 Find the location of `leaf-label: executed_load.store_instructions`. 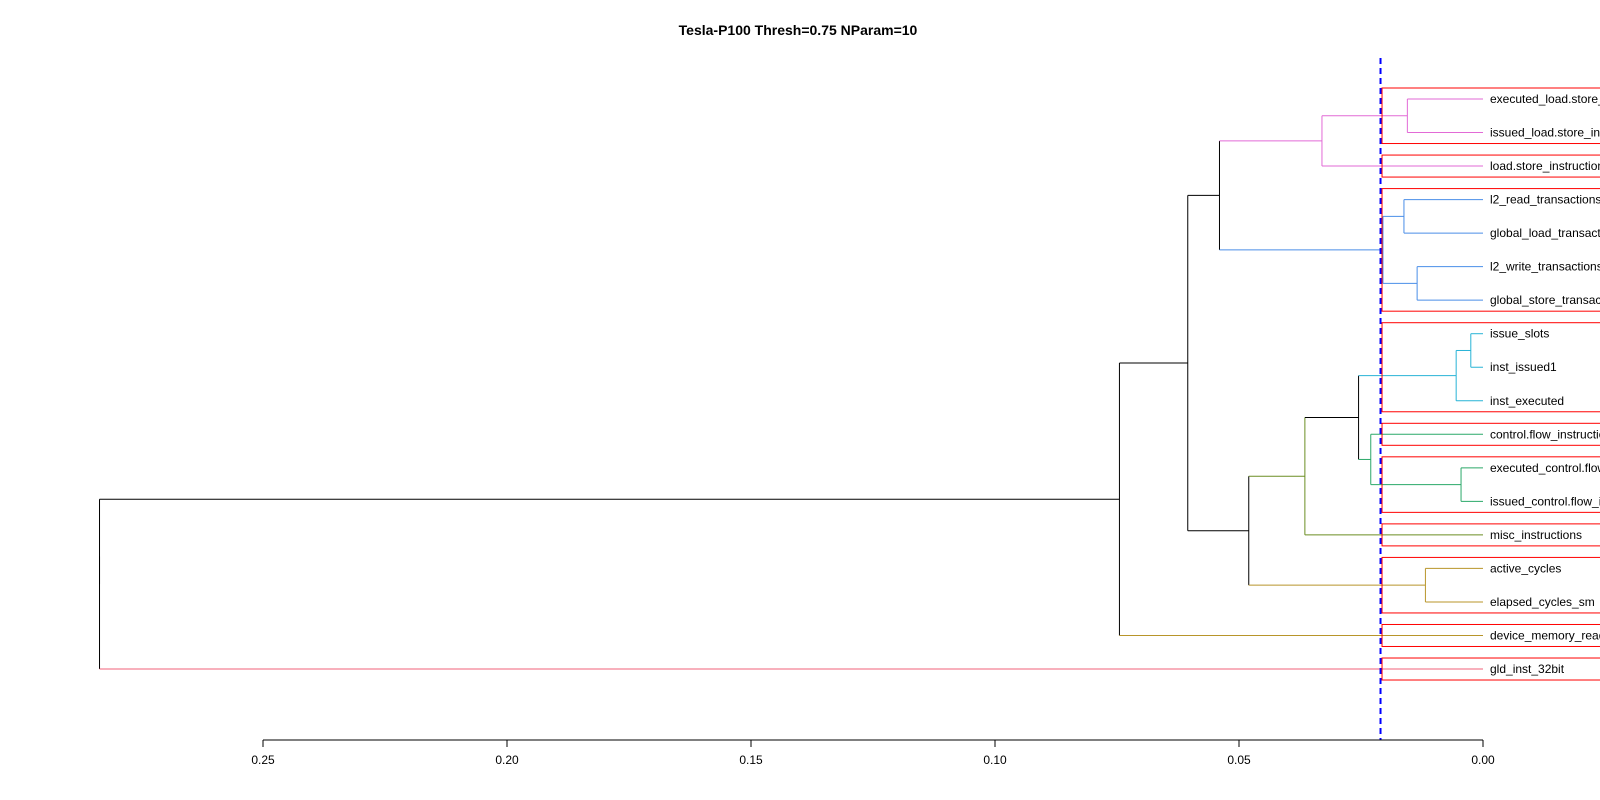

leaf-label: executed_load.store_instructions is located at coordinates (1545, 99).